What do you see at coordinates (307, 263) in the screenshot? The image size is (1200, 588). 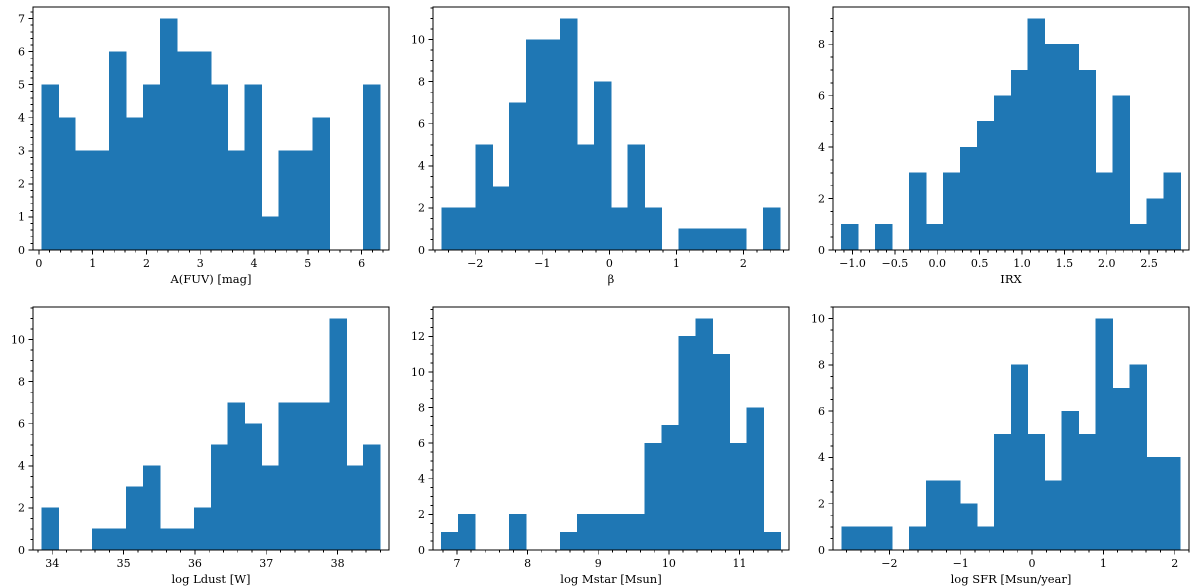 I see `x-tick-label: 5` at bounding box center [307, 263].